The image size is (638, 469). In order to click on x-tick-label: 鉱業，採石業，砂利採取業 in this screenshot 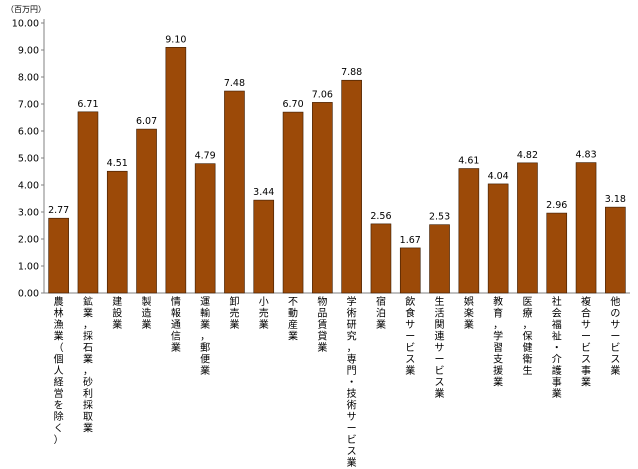, I will do `click(88, 365)`.